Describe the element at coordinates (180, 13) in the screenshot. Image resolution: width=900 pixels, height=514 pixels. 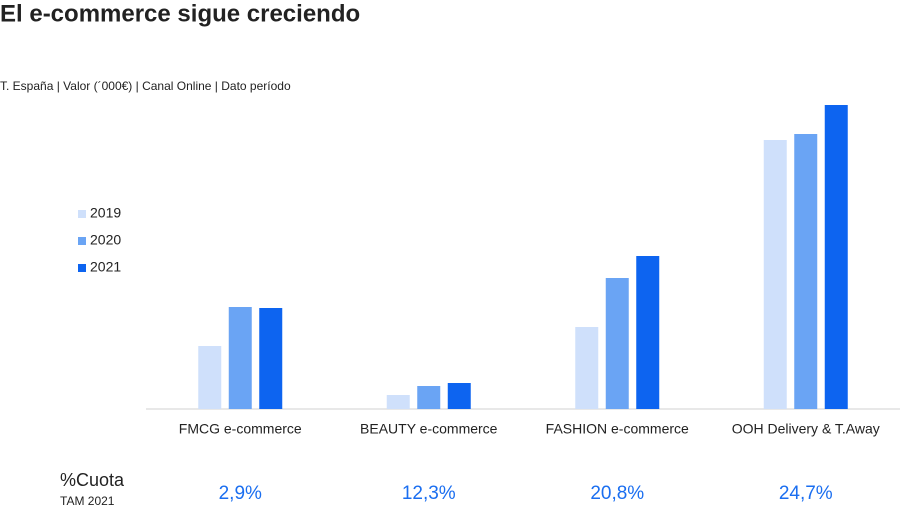
I see `chart-title: El e-commerce sigue creciendo` at that location.